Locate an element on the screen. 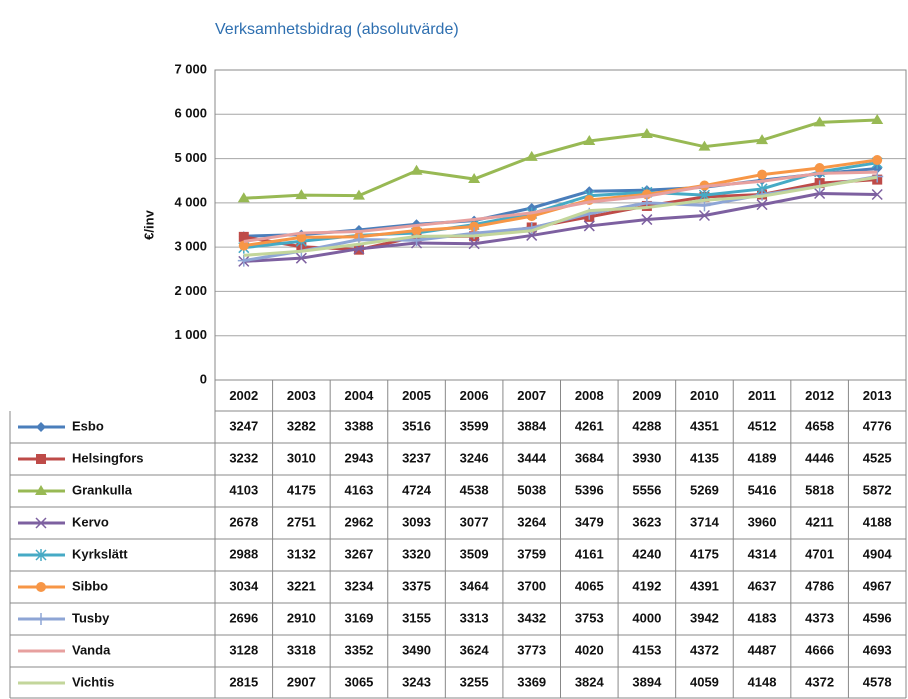 This screenshot has height=699, width=908. table-cell: 4000 is located at coordinates (646, 617).